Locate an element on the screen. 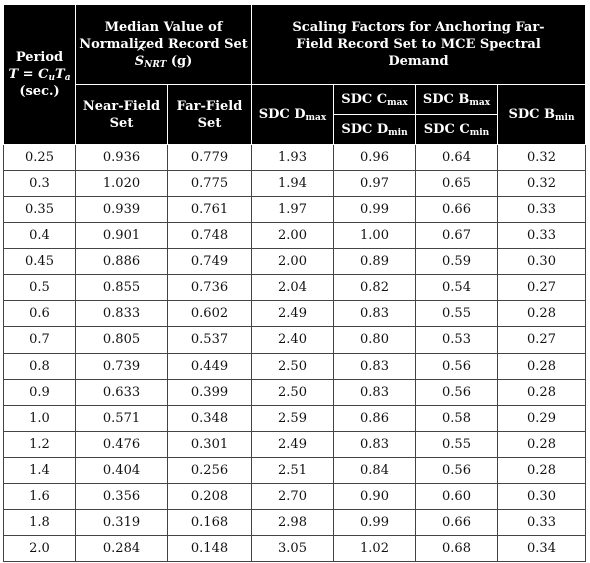 The image size is (590, 563). cell-sdc-b-max: 0.56 is located at coordinates (456, 366).